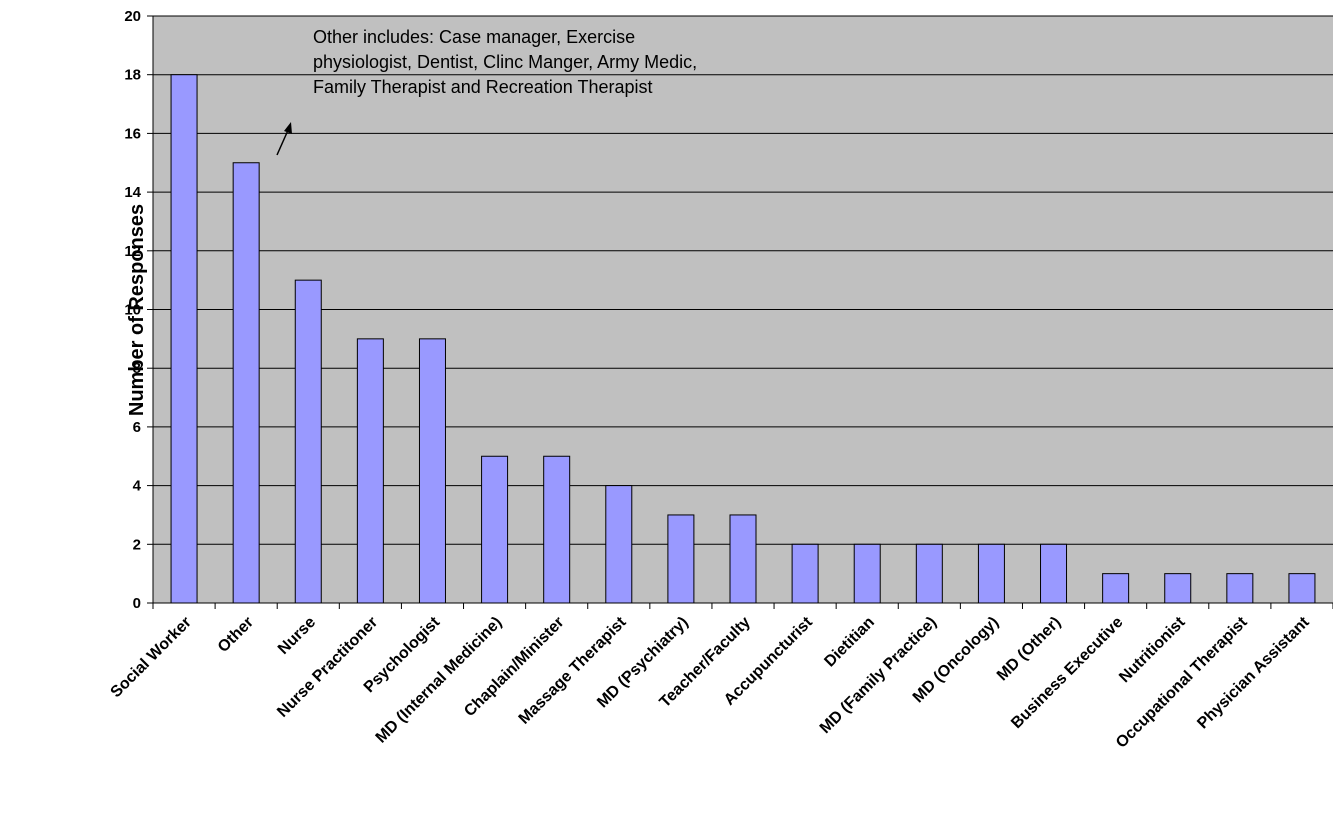 This screenshot has width=1333, height=818. Describe the element at coordinates (573, 670) in the screenshot. I see `x-tick-label: Massage Therapist` at that location.